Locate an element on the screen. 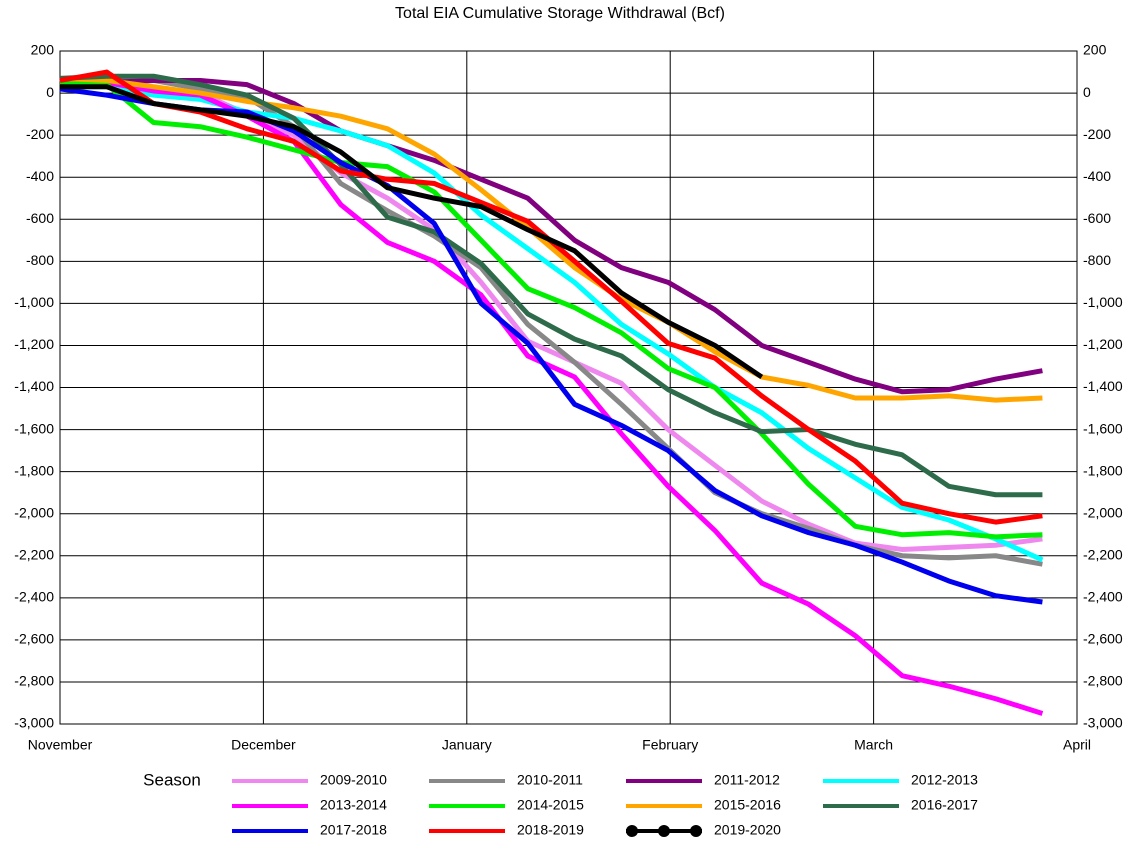 The width and height of the screenshot is (1137, 849). y2-tick-label: -800 is located at coordinates (1097, 260).